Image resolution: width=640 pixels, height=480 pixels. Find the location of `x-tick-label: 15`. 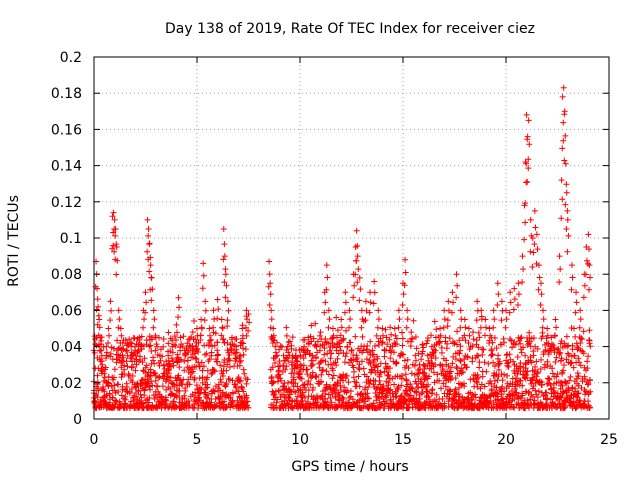

x-tick-label: 15 is located at coordinates (403, 440).